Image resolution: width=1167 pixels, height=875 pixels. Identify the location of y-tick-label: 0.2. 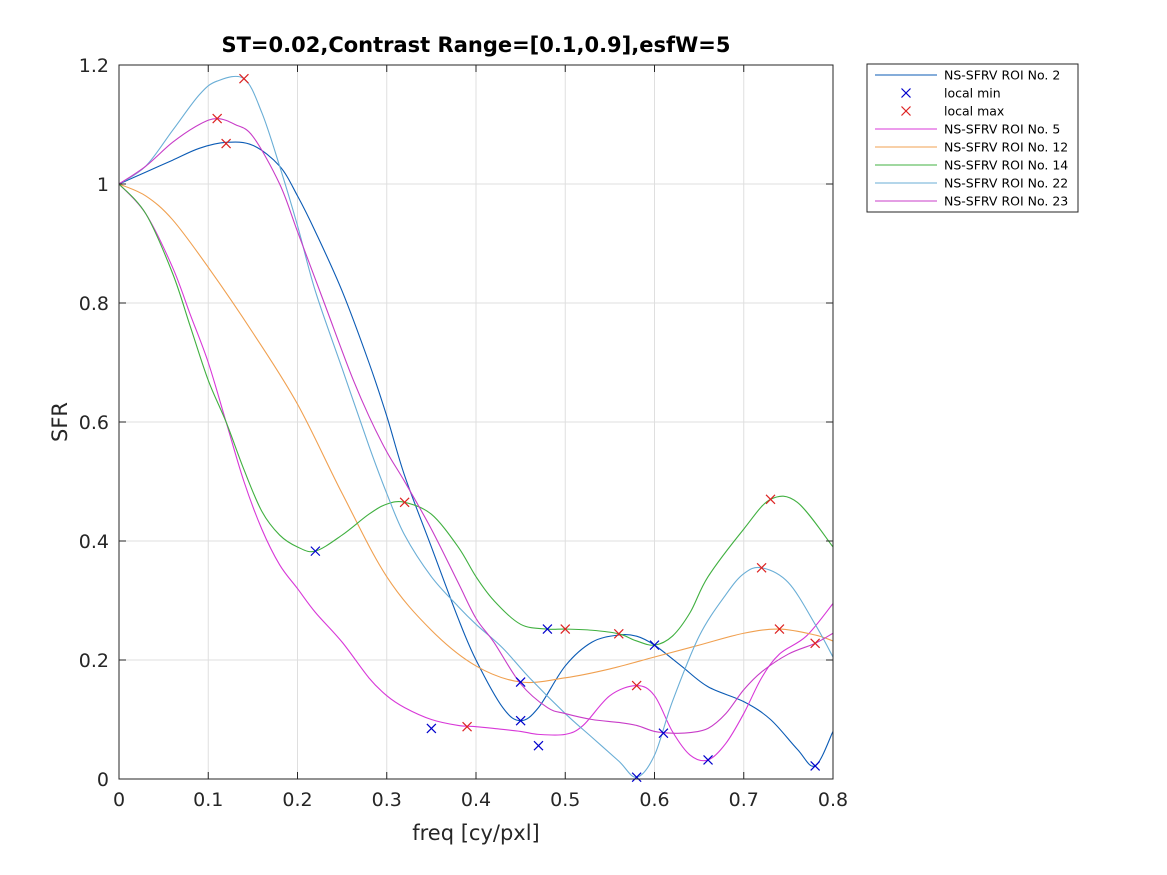
(94, 661).